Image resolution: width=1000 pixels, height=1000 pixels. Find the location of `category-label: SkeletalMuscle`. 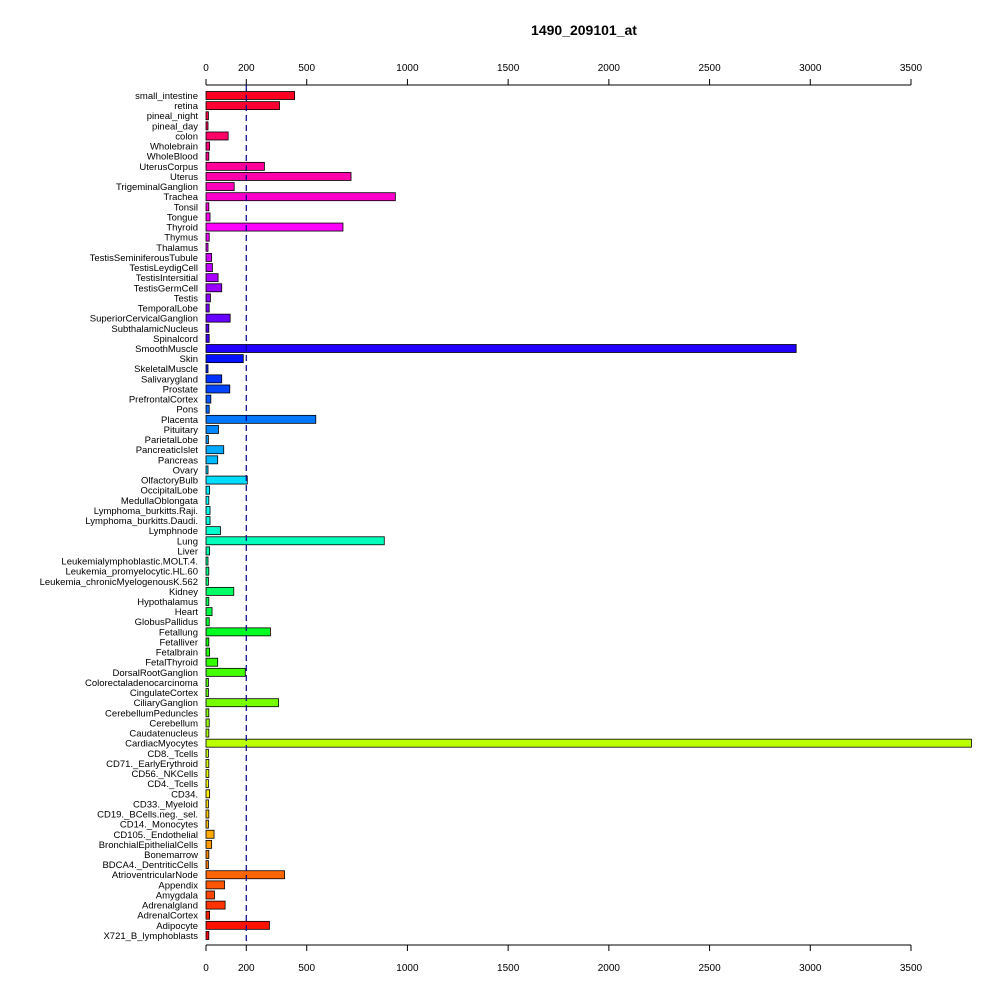

category-label: SkeletalMuscle is located at coordinates (166, 369).